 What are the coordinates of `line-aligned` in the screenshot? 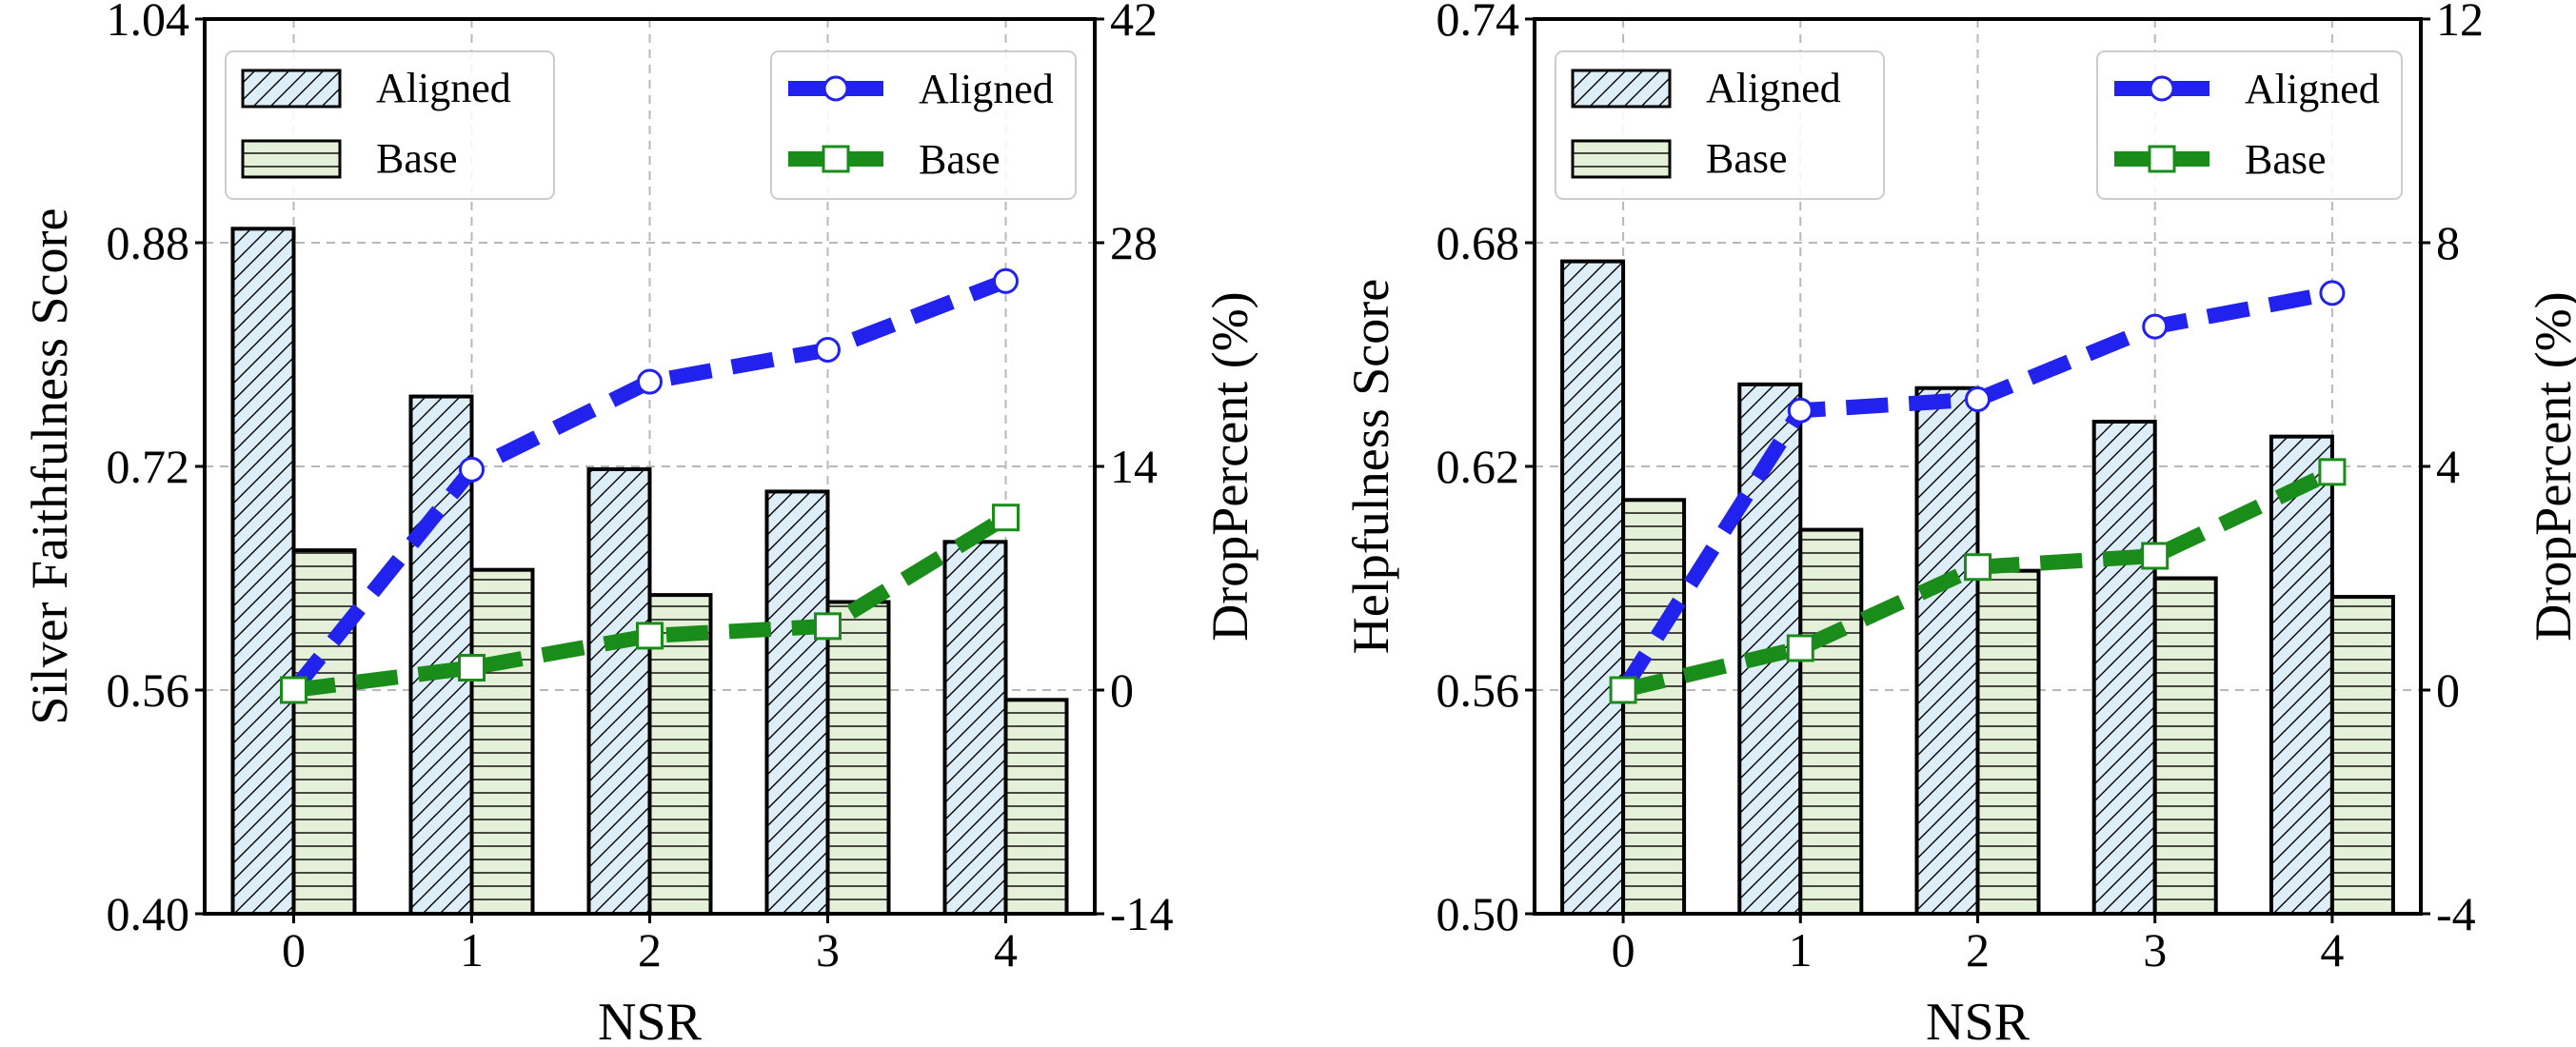 It's located at (648, 484).